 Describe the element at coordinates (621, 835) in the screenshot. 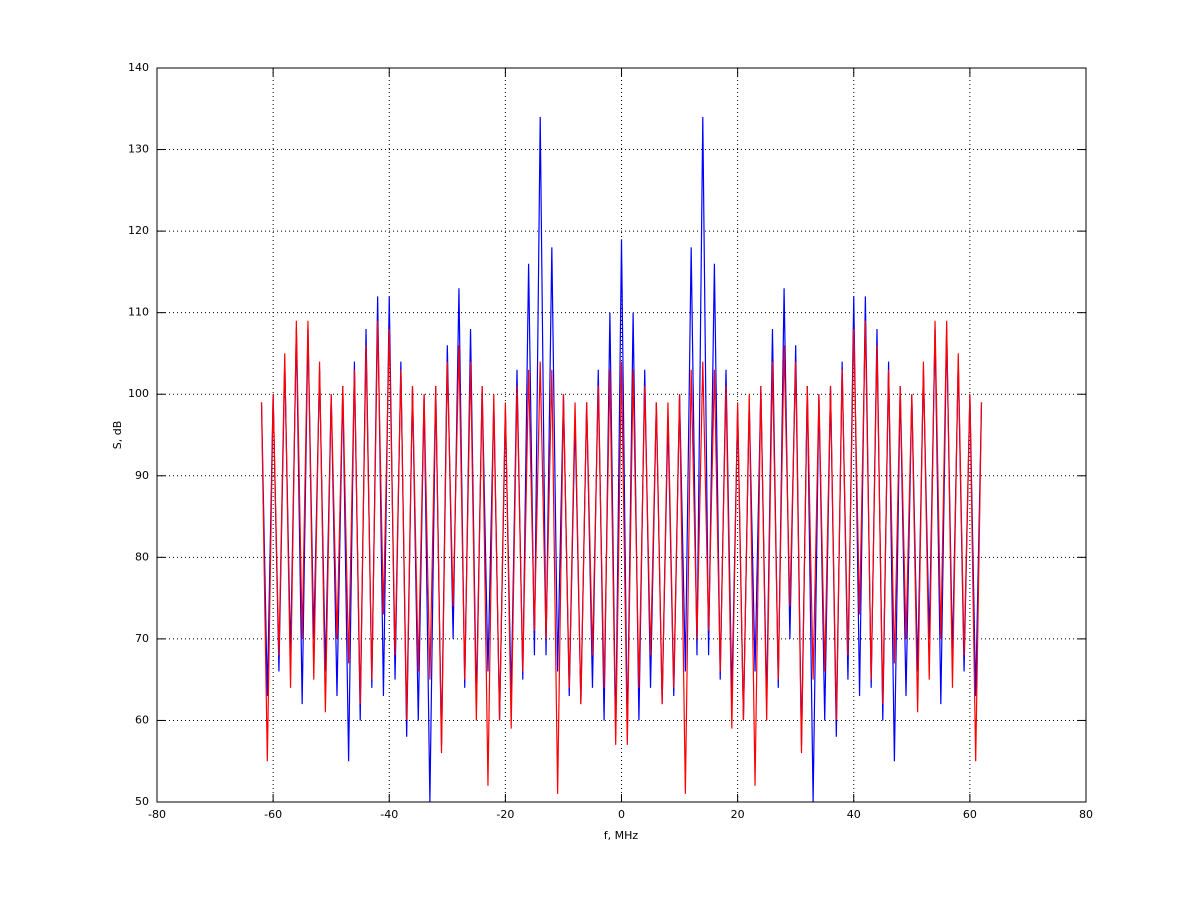

I see `x-axis-label: f, MHz` at that location.